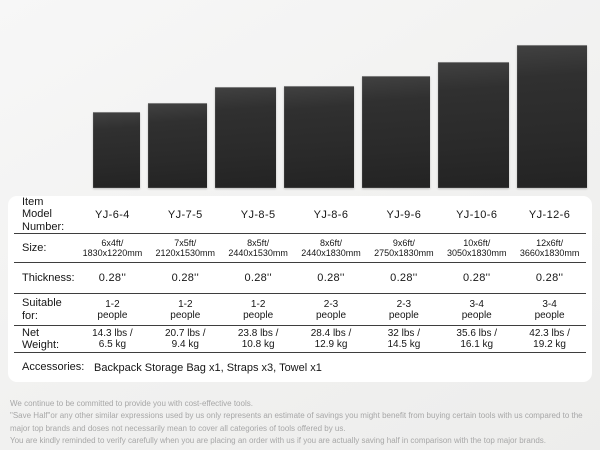 Image resolution: width=600 pixels, height=450 pixels. I want to click on spec-cell: YJ-9-6, so click(404, 214).